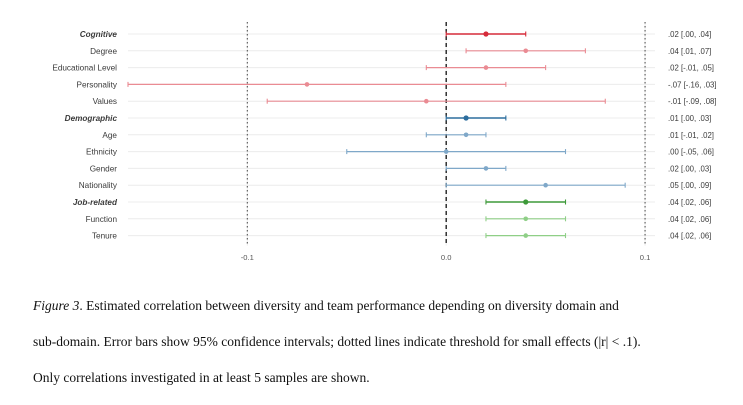 This screenshot has height=405, width=743. Describe the element at coordinates (103, 51) in the screenshot. I see `row-label-degree: Degree` at that location.